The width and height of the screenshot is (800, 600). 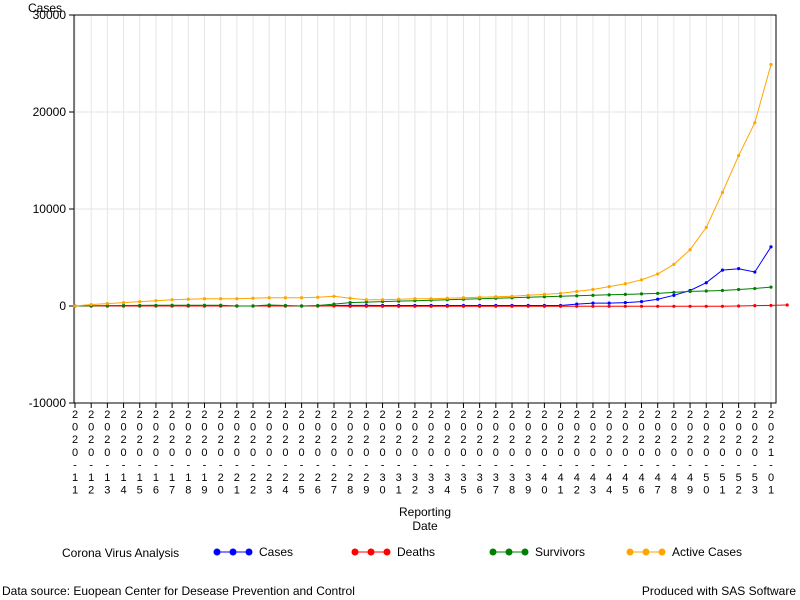 I want to click on x-tick-label: 2 0 2 0 -4 4, so click(x=609, y=453).